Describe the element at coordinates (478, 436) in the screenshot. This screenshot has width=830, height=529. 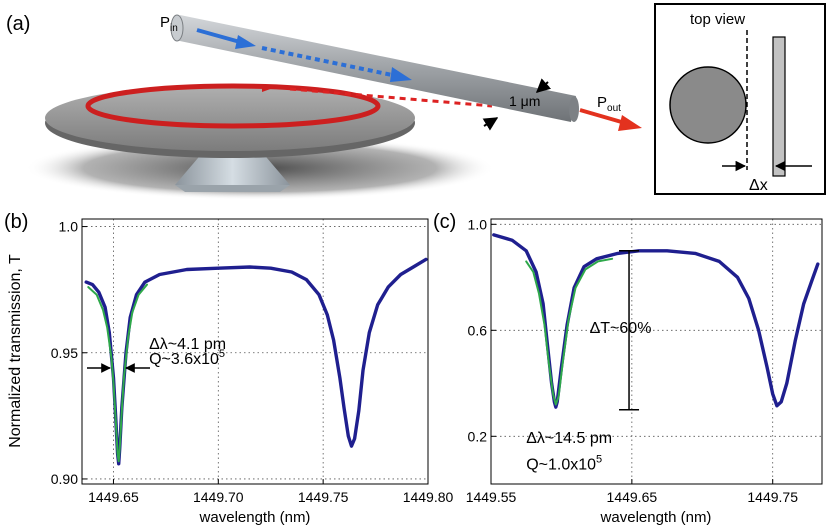
I see `y-tick-label: 0.2` at that location.